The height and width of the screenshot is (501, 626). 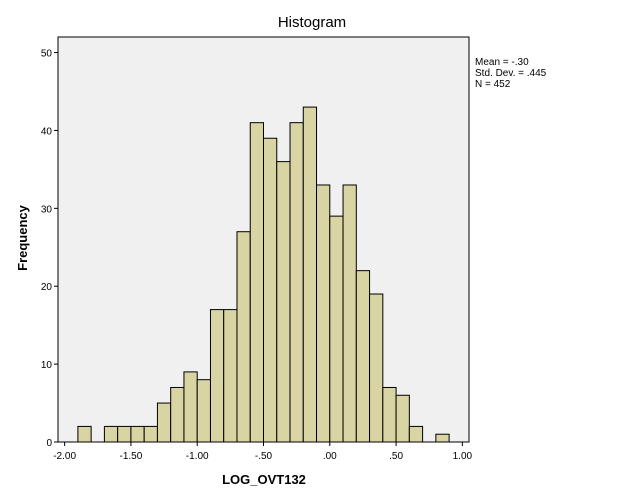 What do you see at coordinates (49, 249) in the screenshot?
I see `y-axis-ticks: 0 10 20 30 40 50` at bounding box center [49, 249].